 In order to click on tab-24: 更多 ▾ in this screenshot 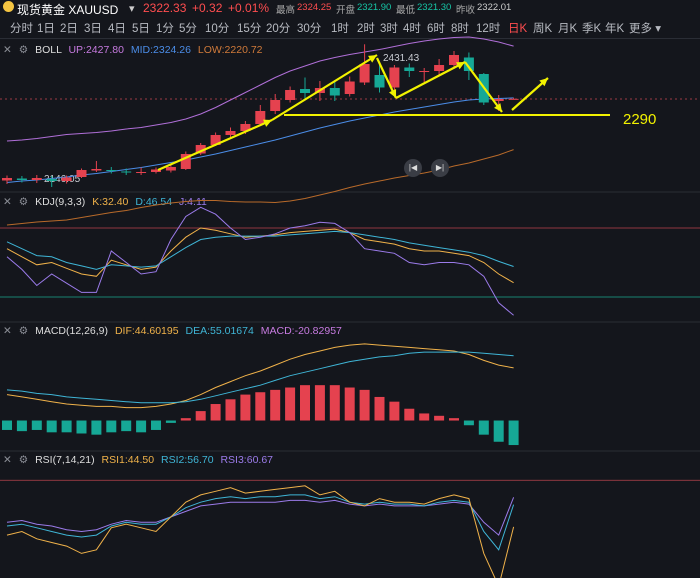, I will do `click(645, 29)`.